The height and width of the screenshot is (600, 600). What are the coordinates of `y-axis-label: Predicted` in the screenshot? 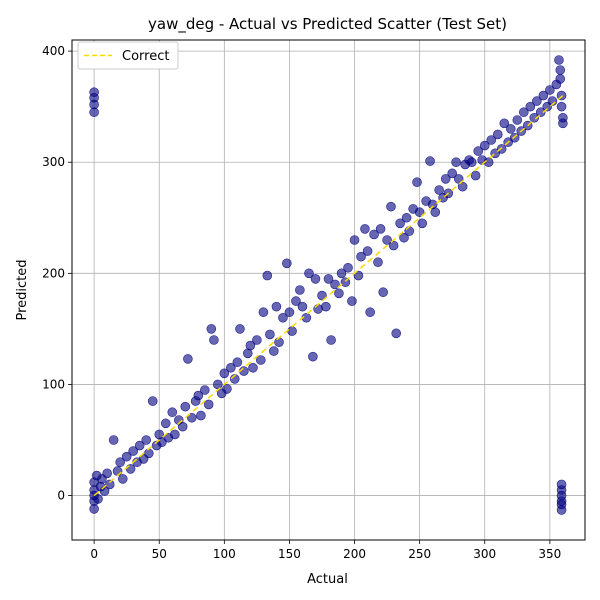 It's located at (22, 289).